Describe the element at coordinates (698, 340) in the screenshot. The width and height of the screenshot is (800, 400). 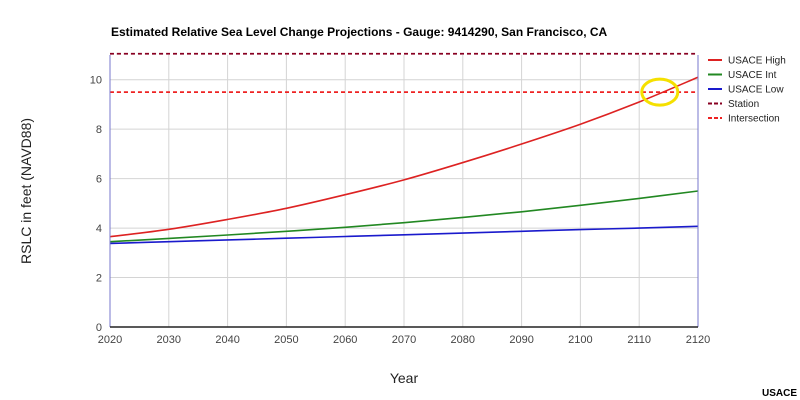
I see `x-tick-label: 2120` at that location.